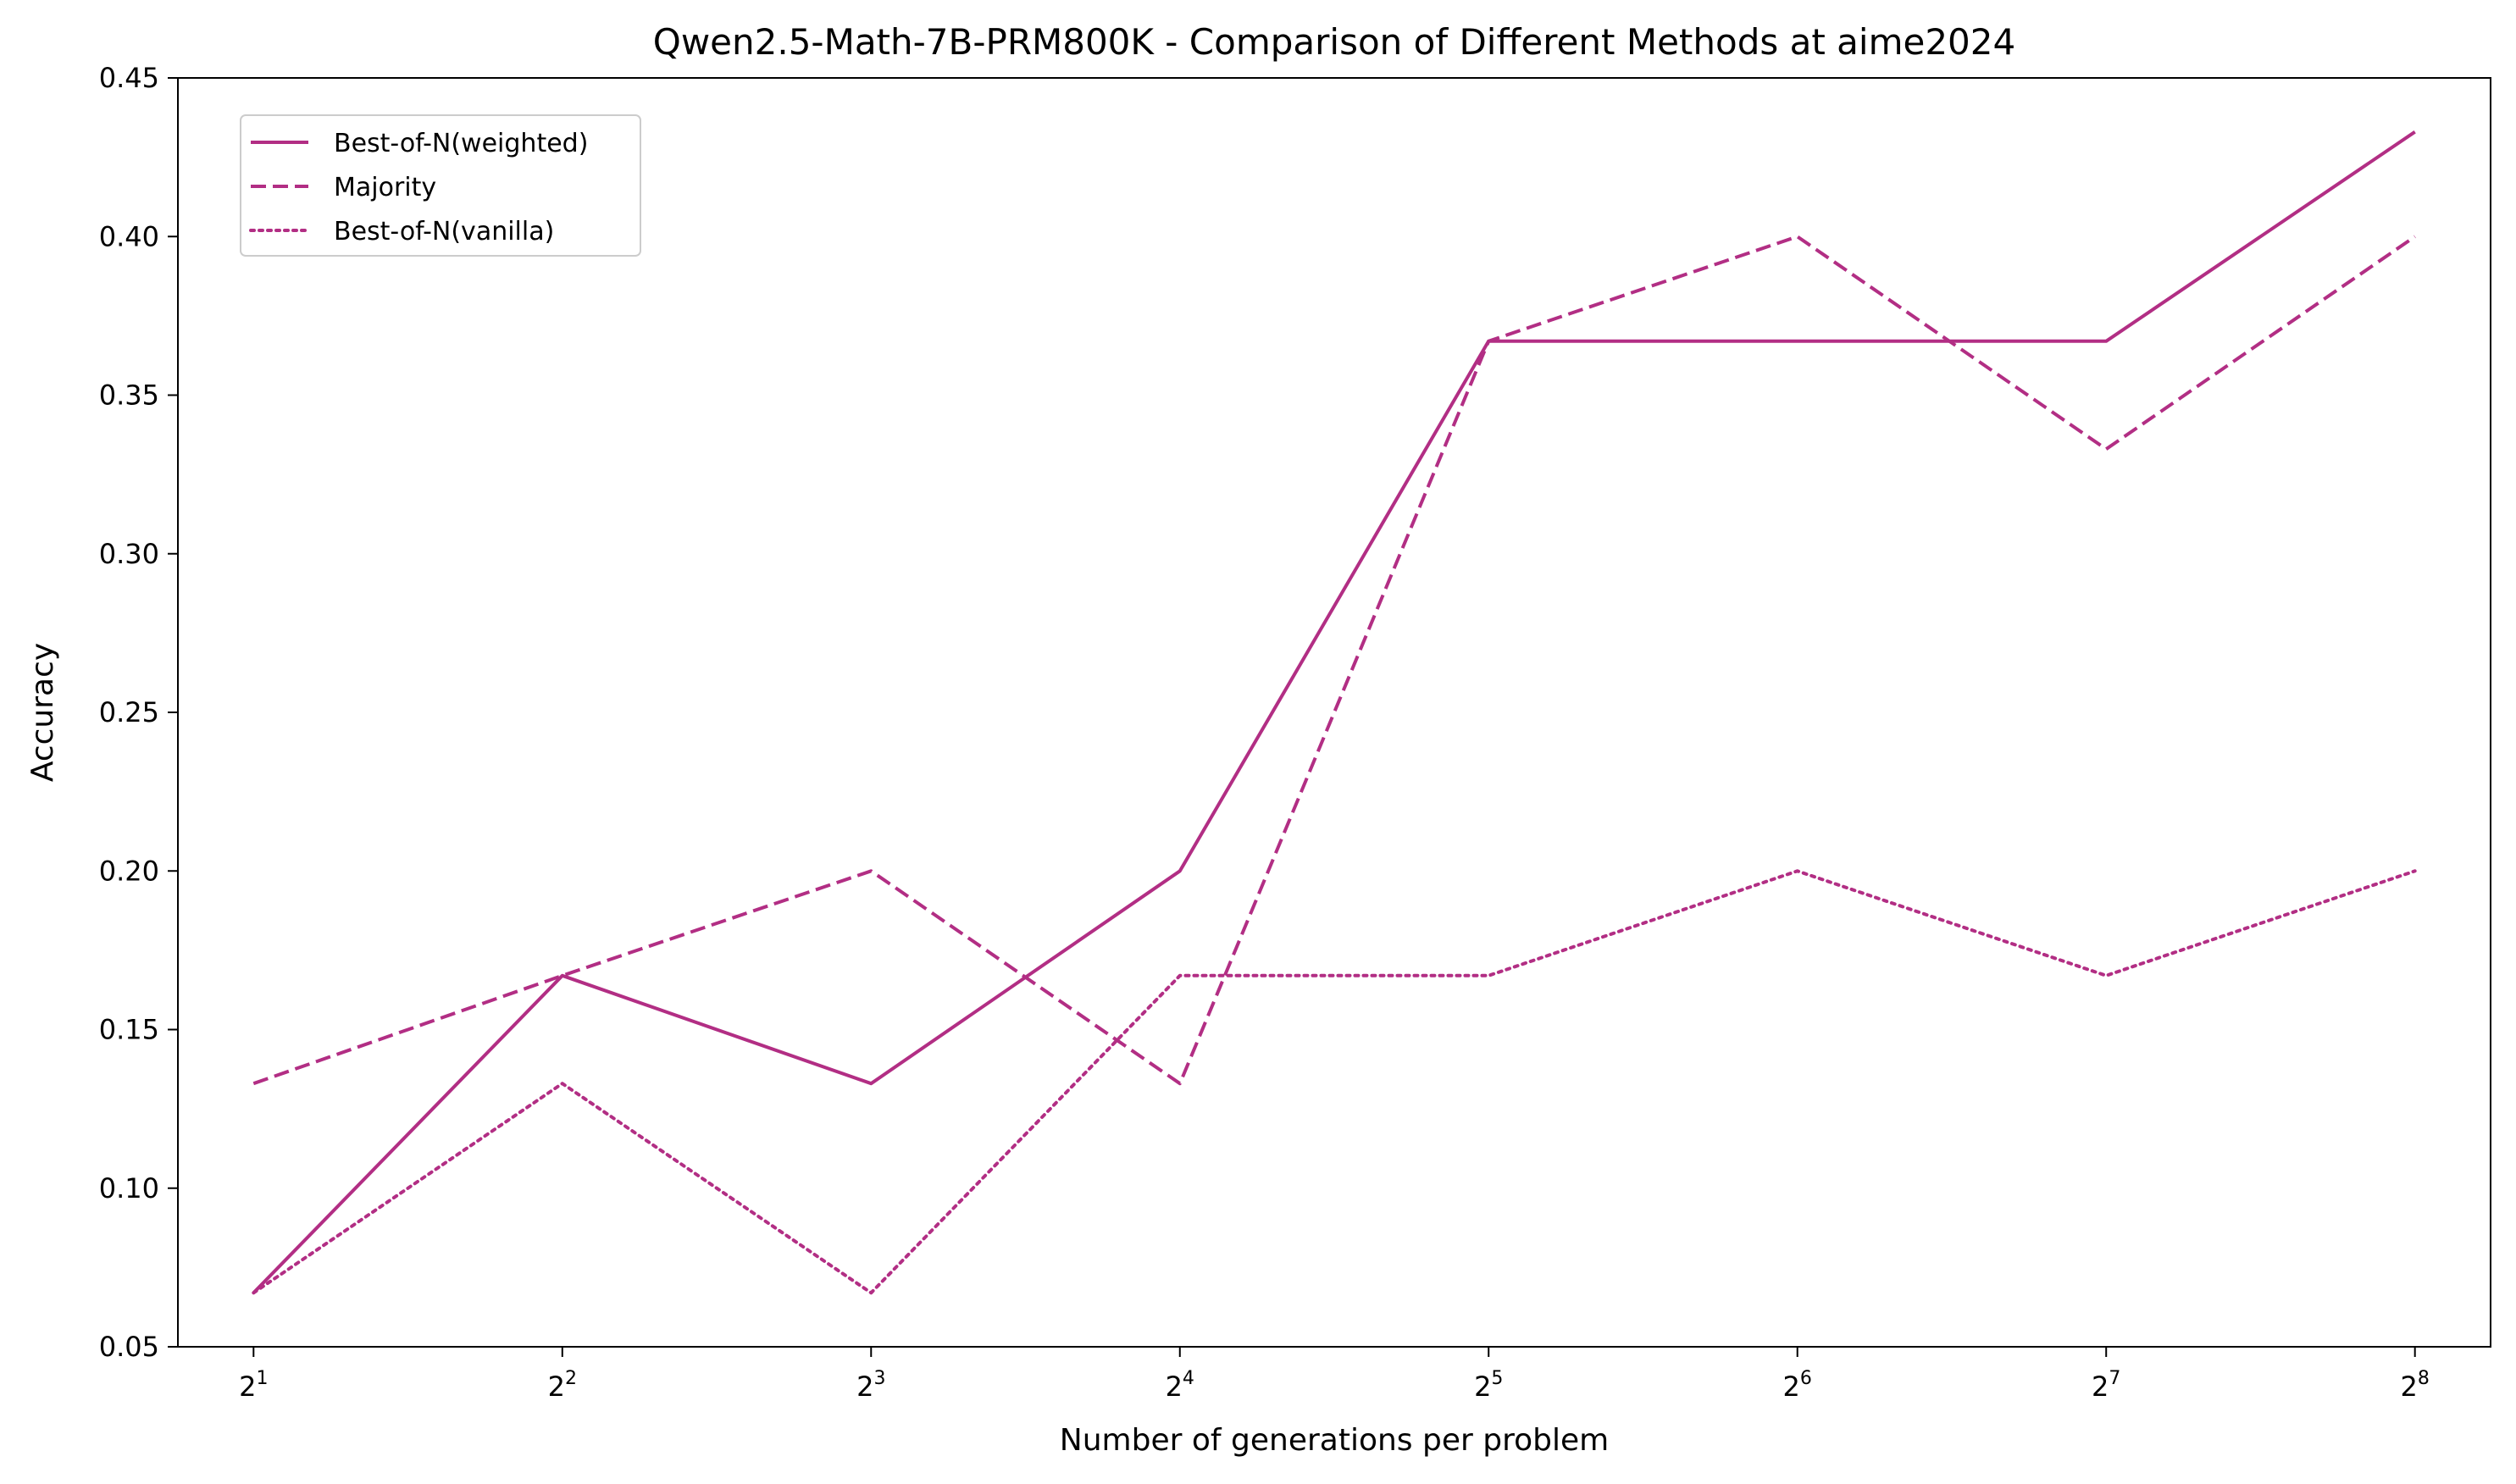  I want to click on y-tick-label: 0.30, so click(129, 554).